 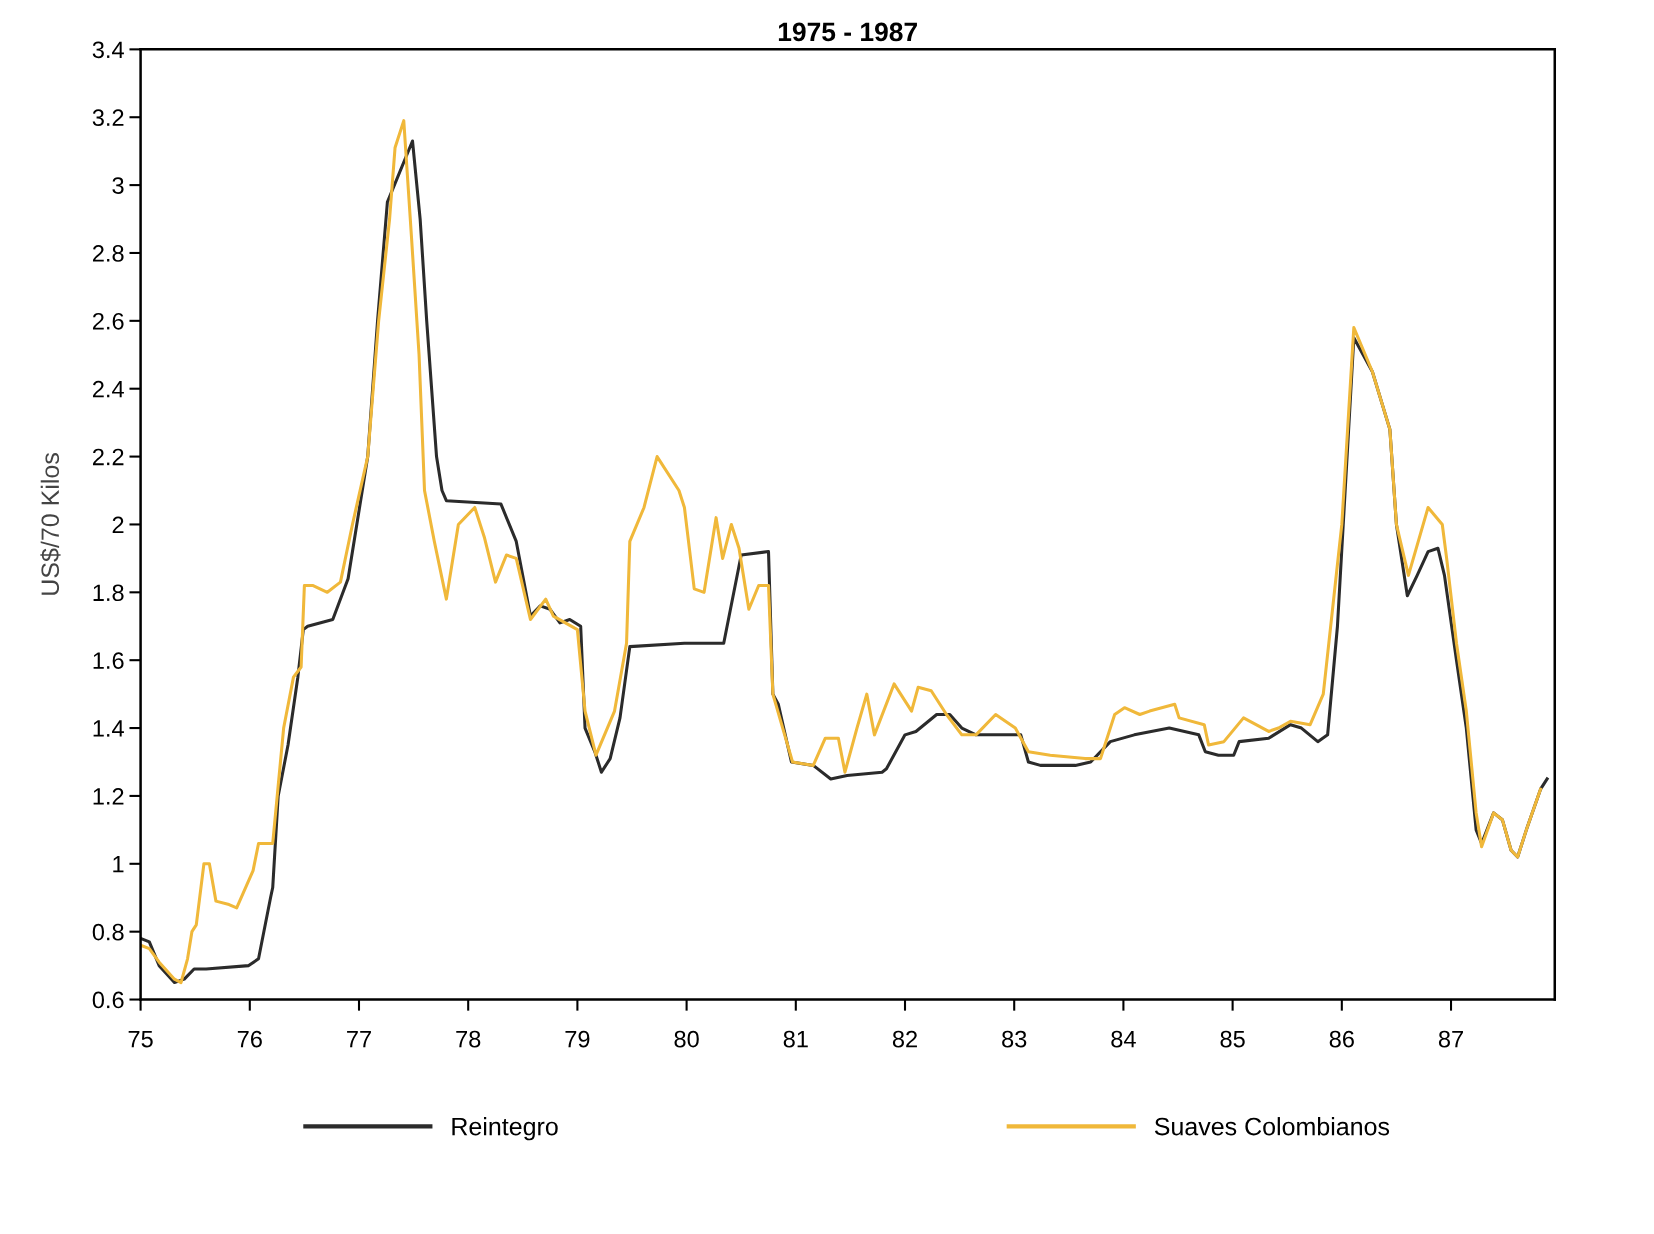 I want to click on x-tick-label: 79, so click(x=577, y=1039).